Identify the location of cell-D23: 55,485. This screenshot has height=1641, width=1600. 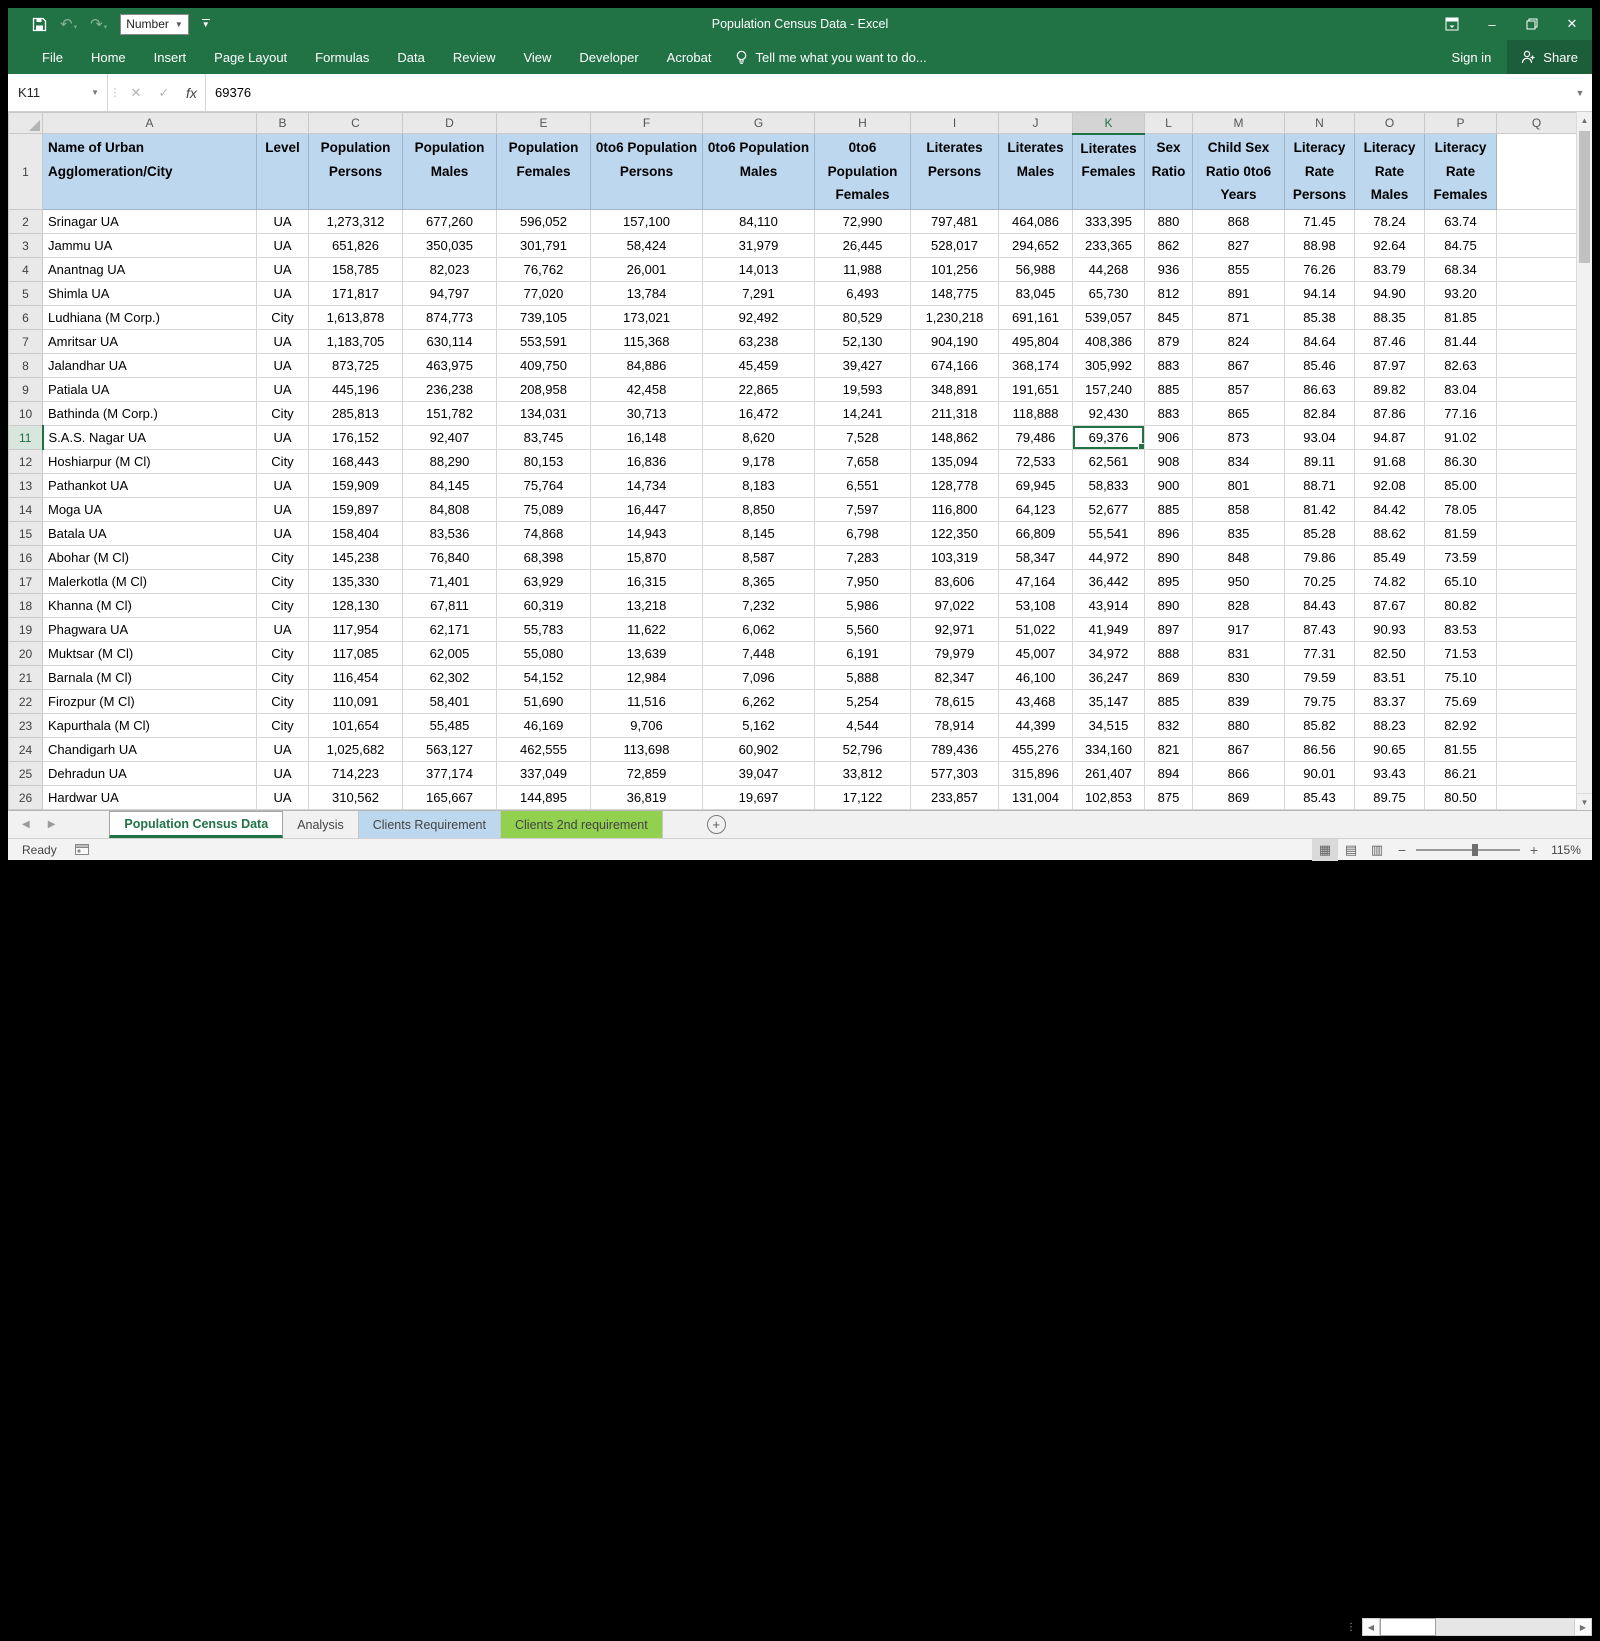
(449, 725).